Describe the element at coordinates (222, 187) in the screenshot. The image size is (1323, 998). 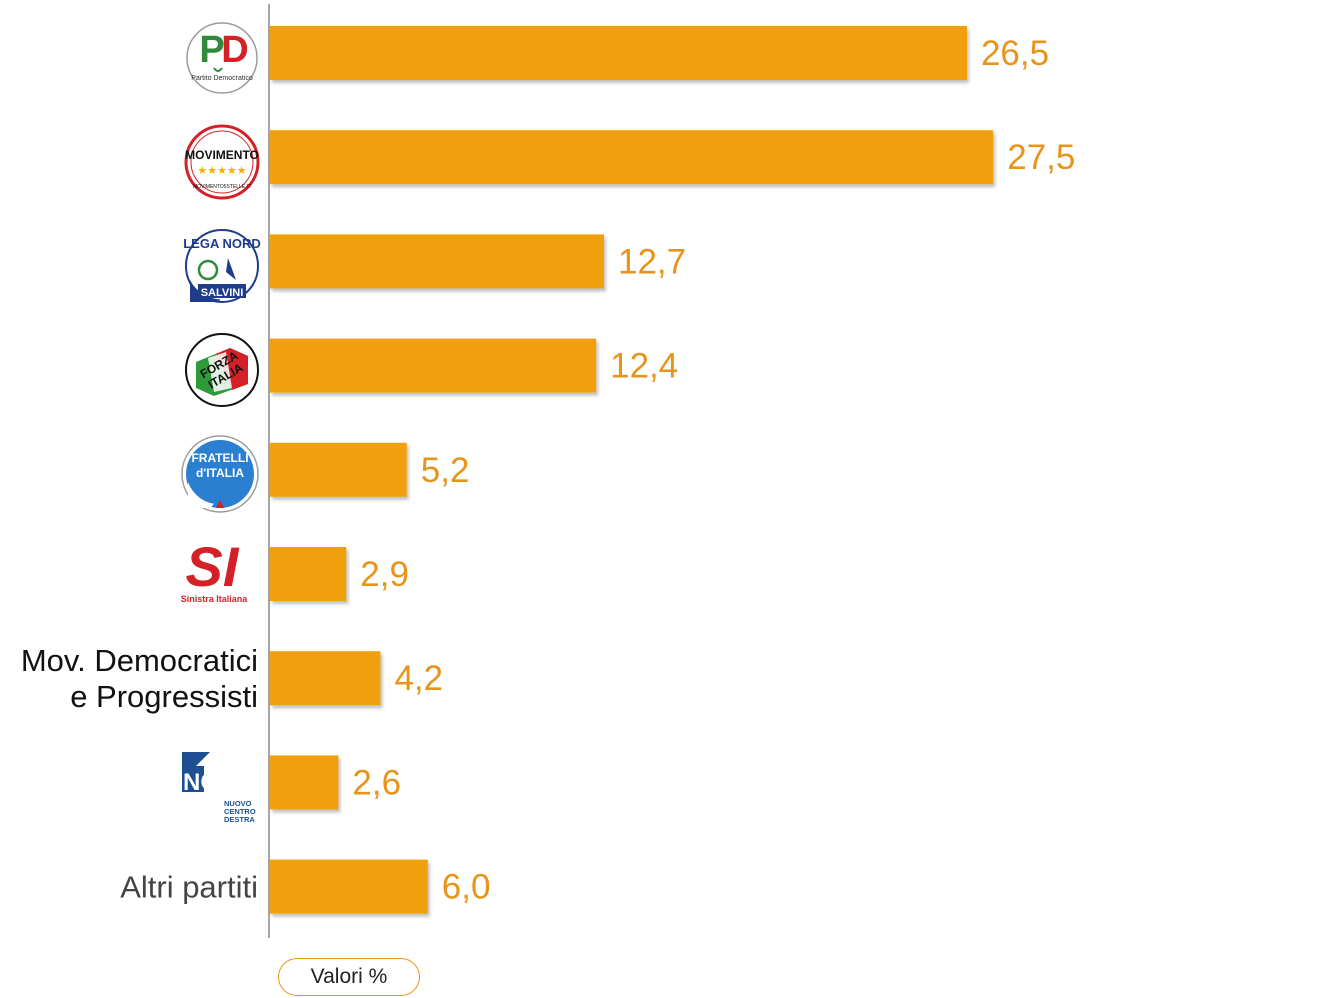
I see `m5s-logo-caption: MOVIMENTO5STELLE.IT` at that location.